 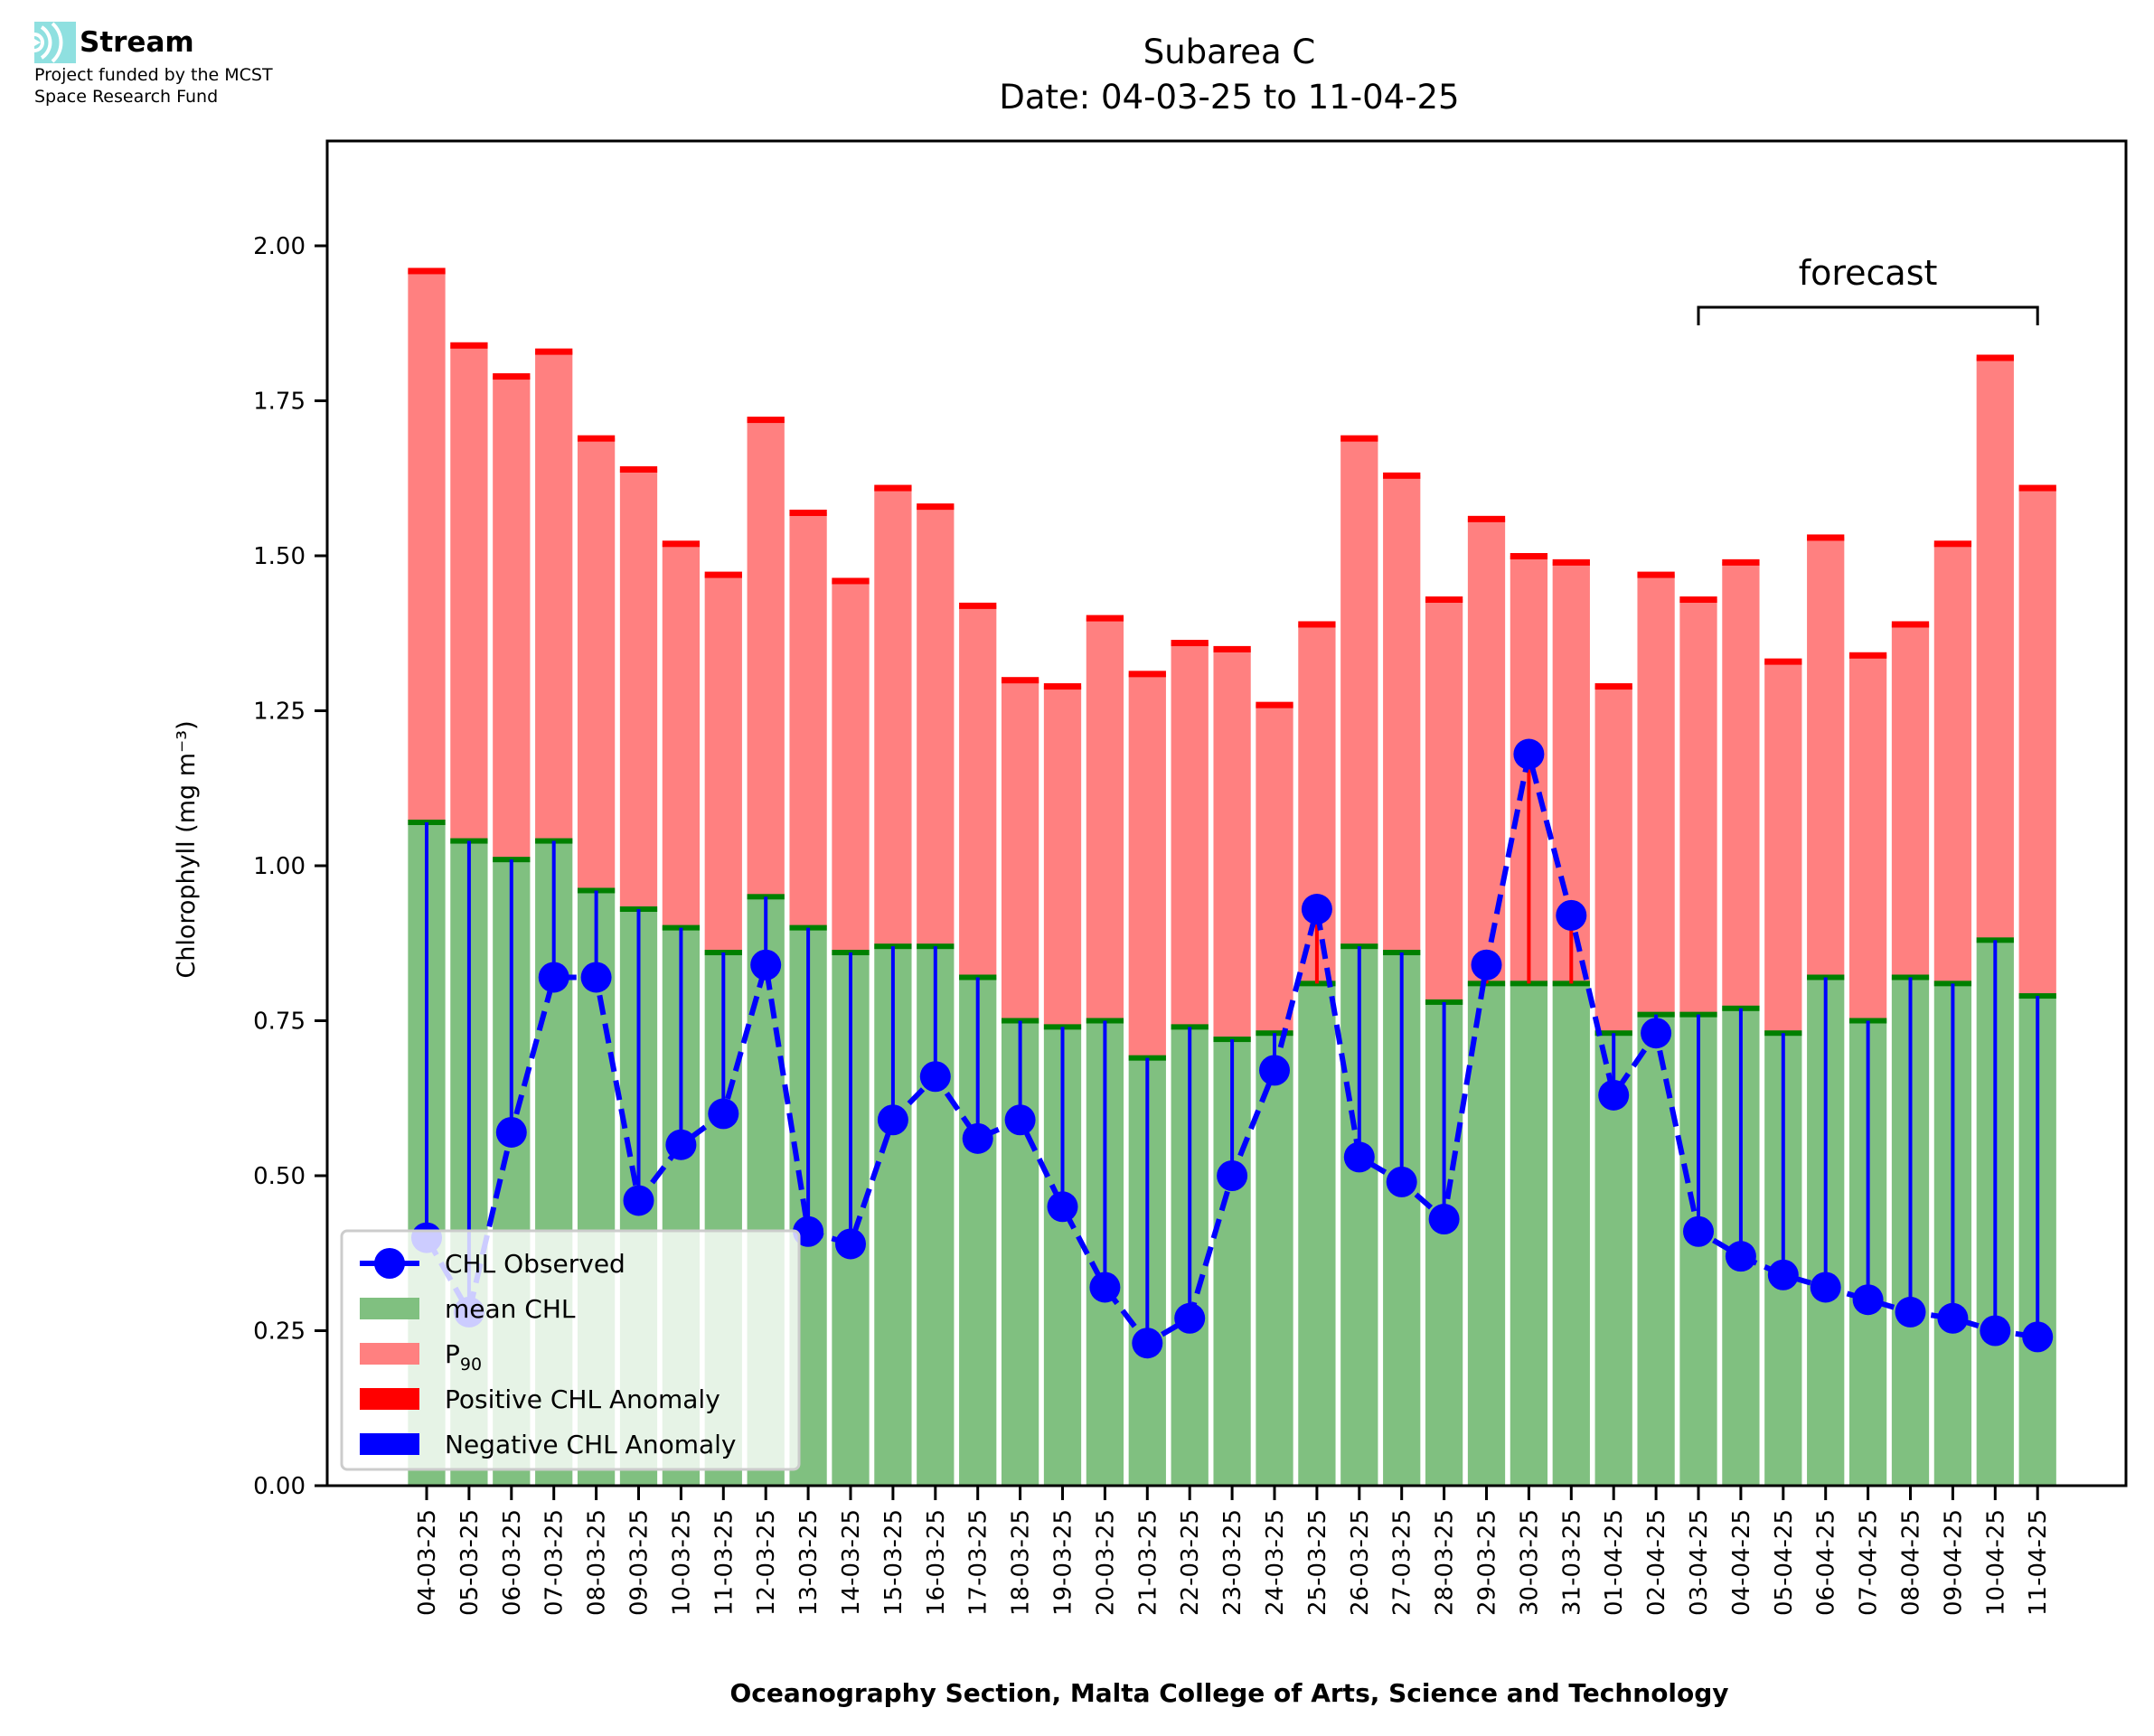 I want to click on x-tick-label: 14-03-25, so click(x=851, y=1562).